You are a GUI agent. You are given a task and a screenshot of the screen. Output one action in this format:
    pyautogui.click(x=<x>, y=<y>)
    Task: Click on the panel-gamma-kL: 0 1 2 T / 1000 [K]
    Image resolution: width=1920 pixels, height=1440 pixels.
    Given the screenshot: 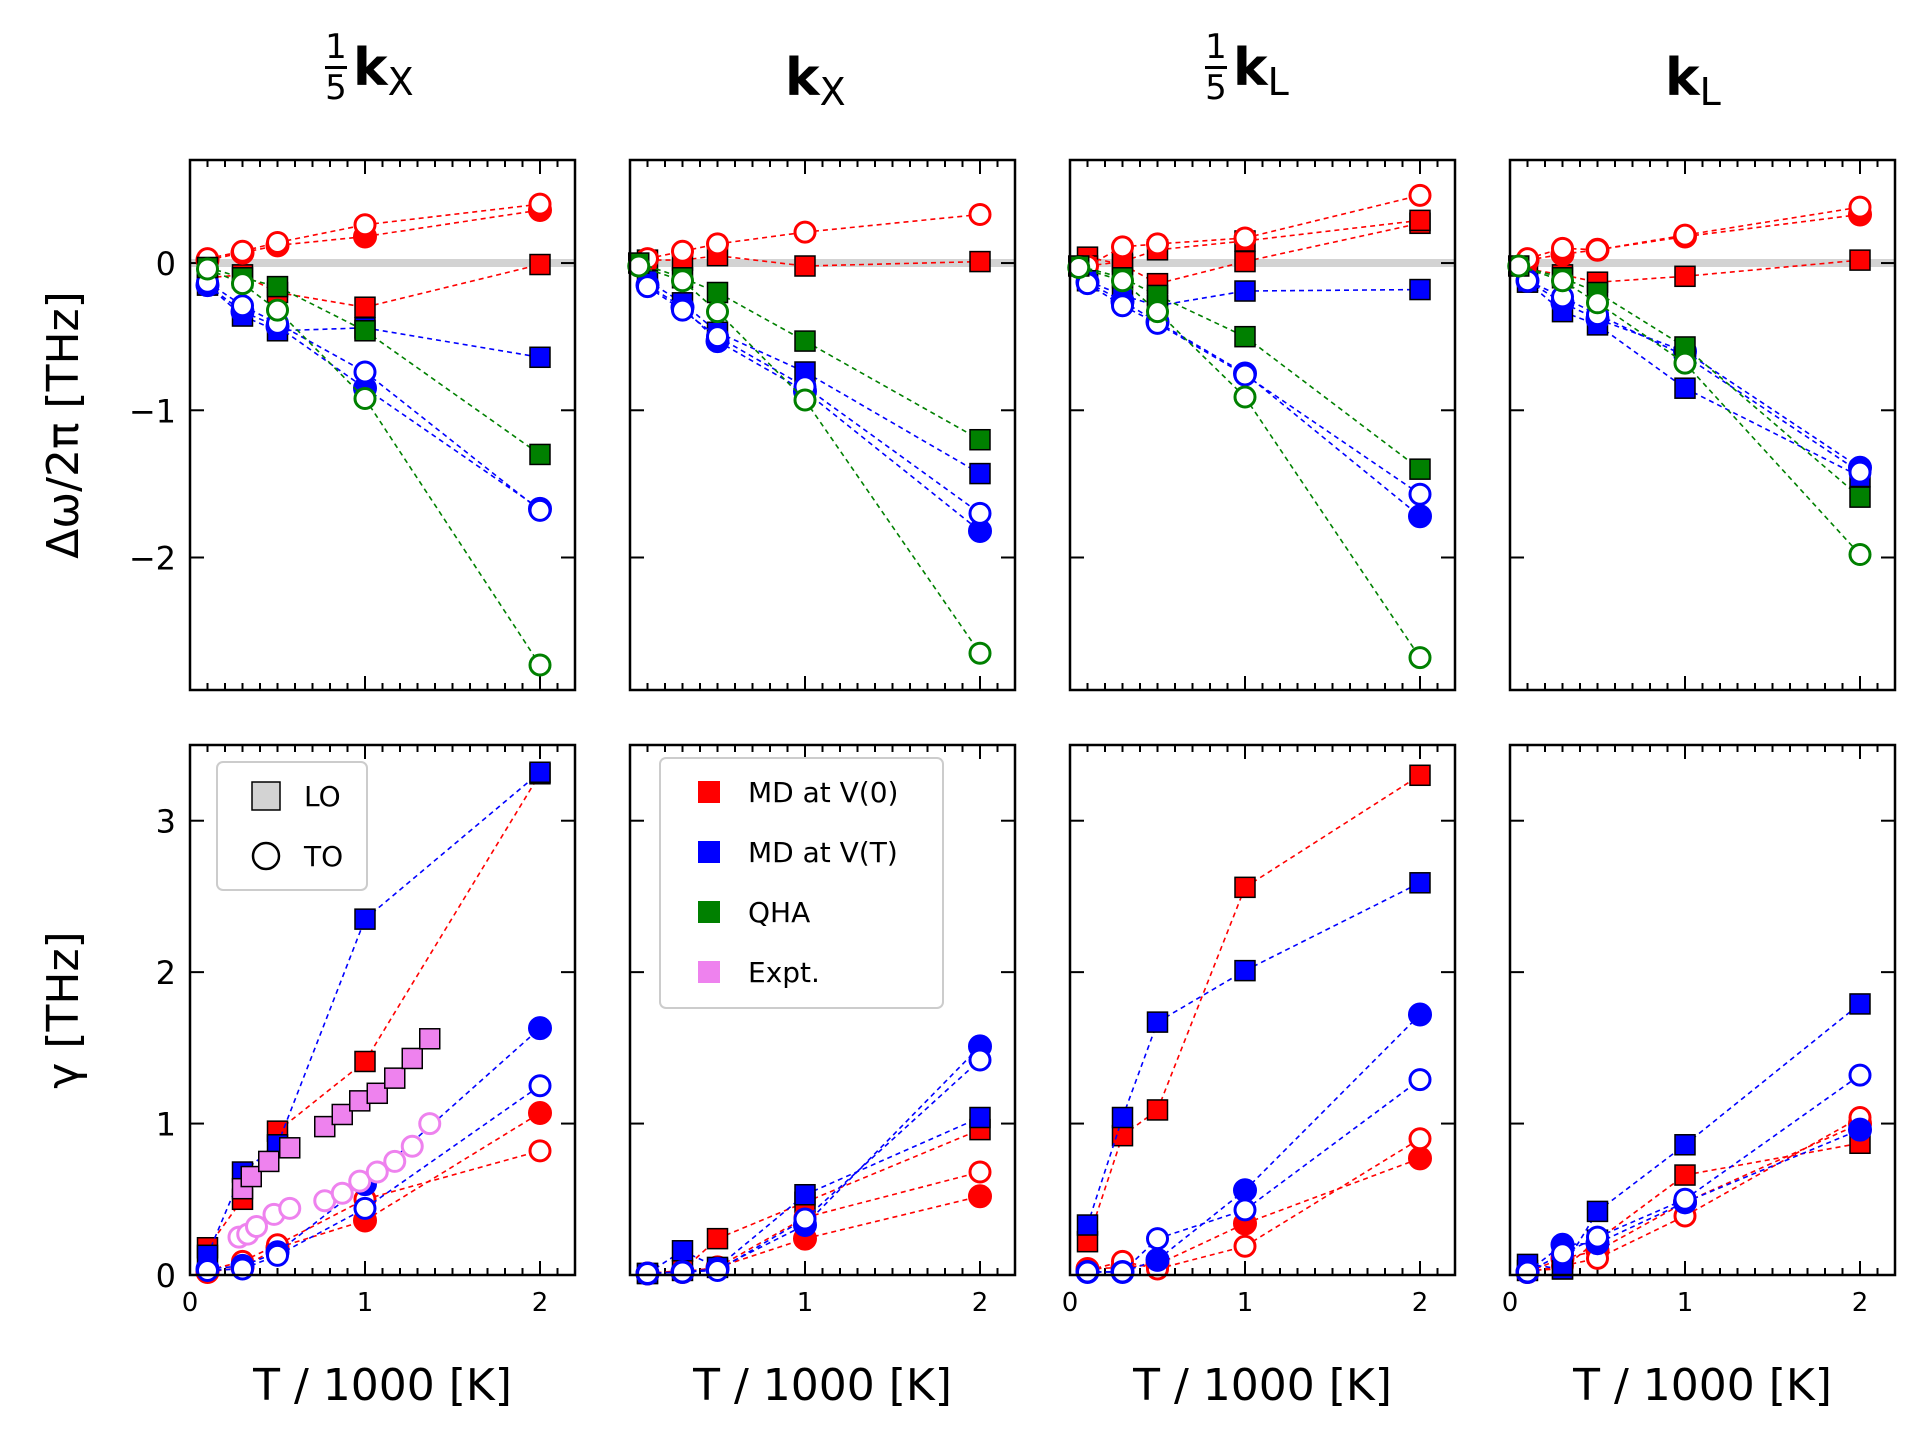 What is the action you would take?
    pyautogui.click(x=1699, y=1077)
    